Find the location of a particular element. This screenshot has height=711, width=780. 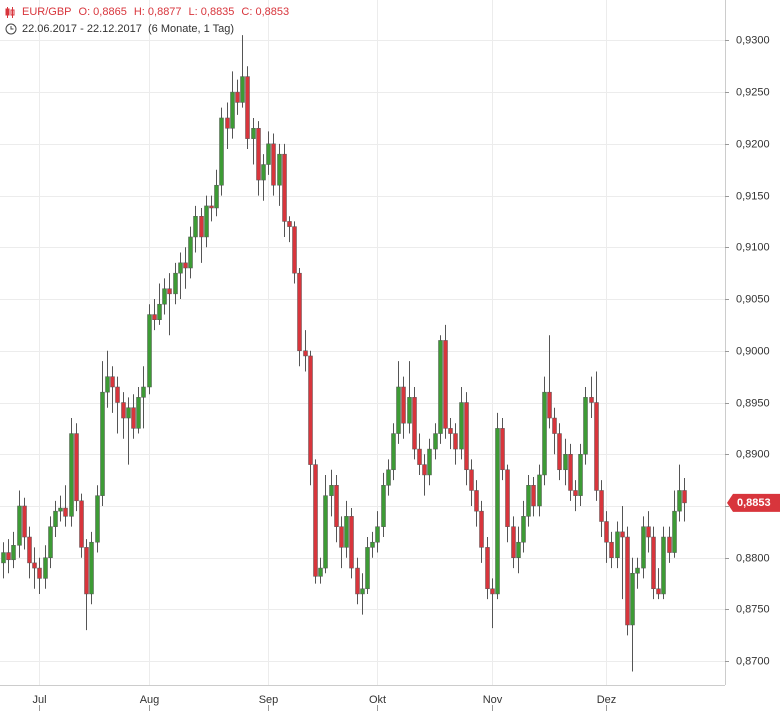

y-tick-label: 0,9300 is located at coordinates (753, 40).